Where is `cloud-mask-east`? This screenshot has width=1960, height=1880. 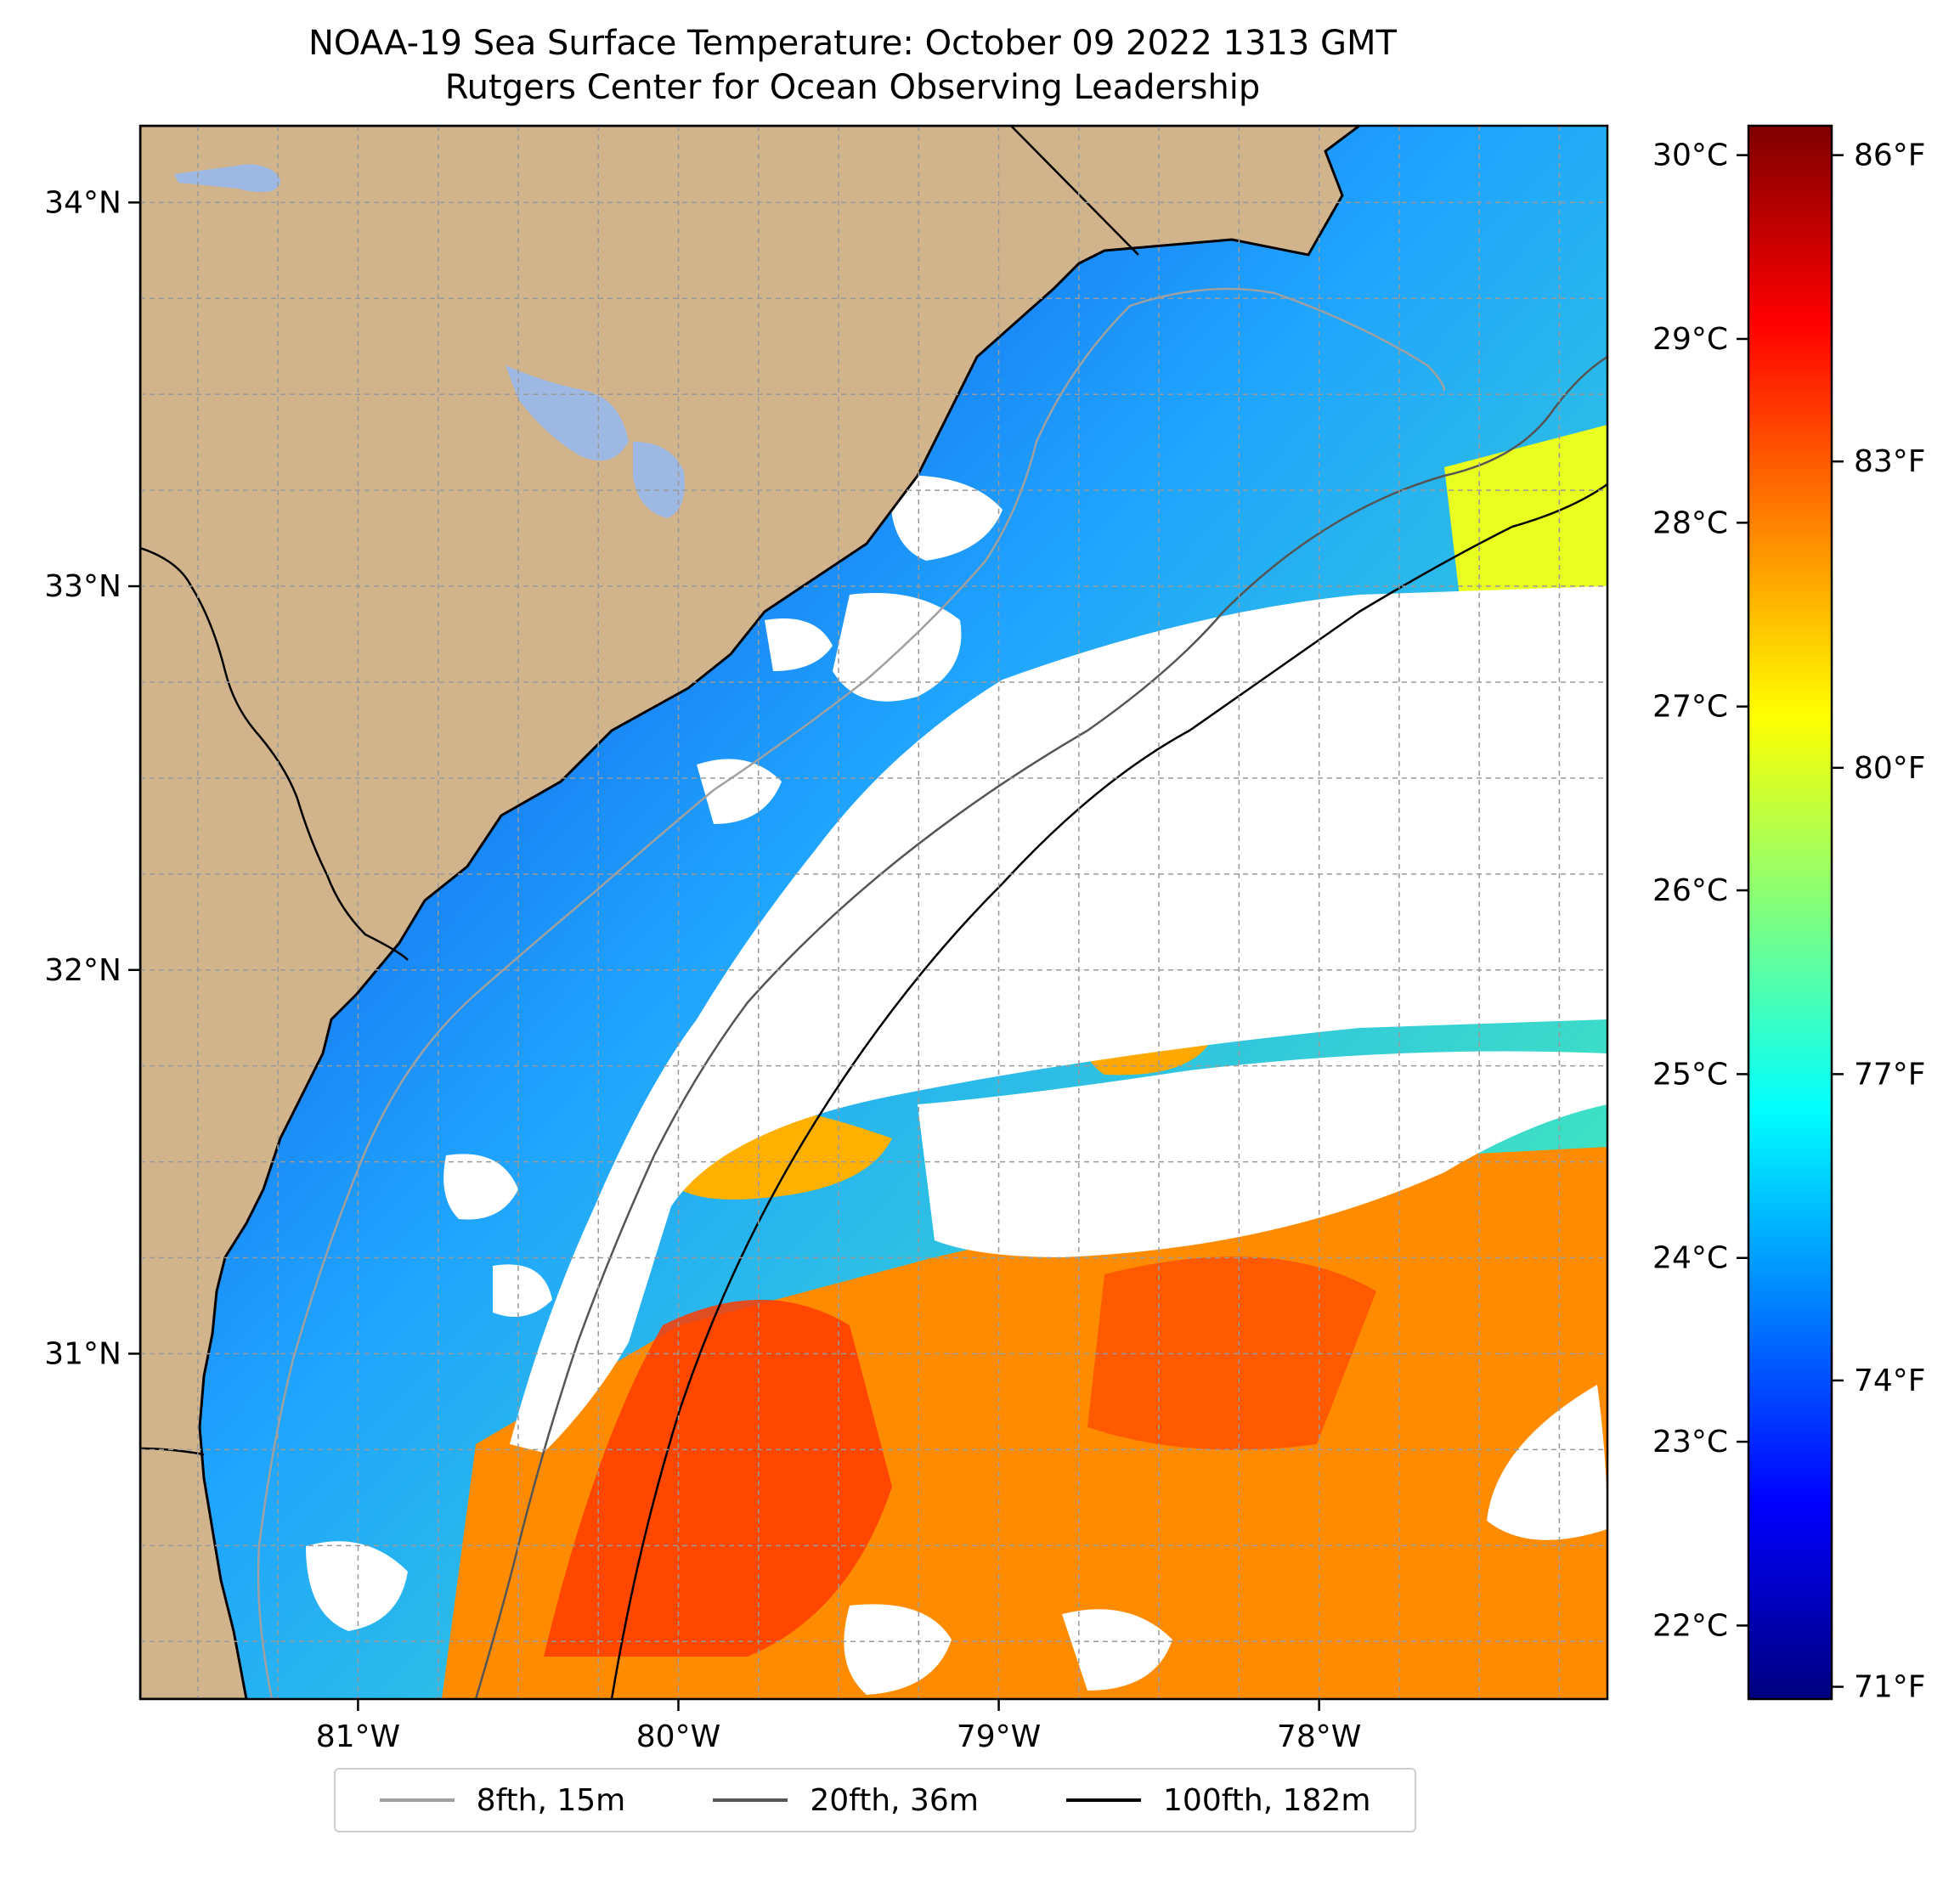
cloud-mask-east is located at coordinates (1263, 1154).